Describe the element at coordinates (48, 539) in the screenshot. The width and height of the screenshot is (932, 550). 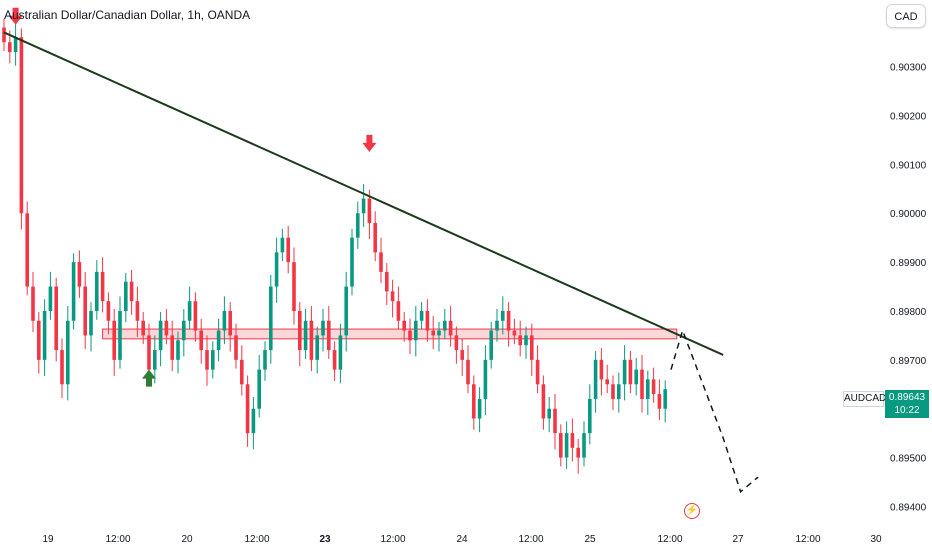
I see `x-tick-label: 19` at that location.